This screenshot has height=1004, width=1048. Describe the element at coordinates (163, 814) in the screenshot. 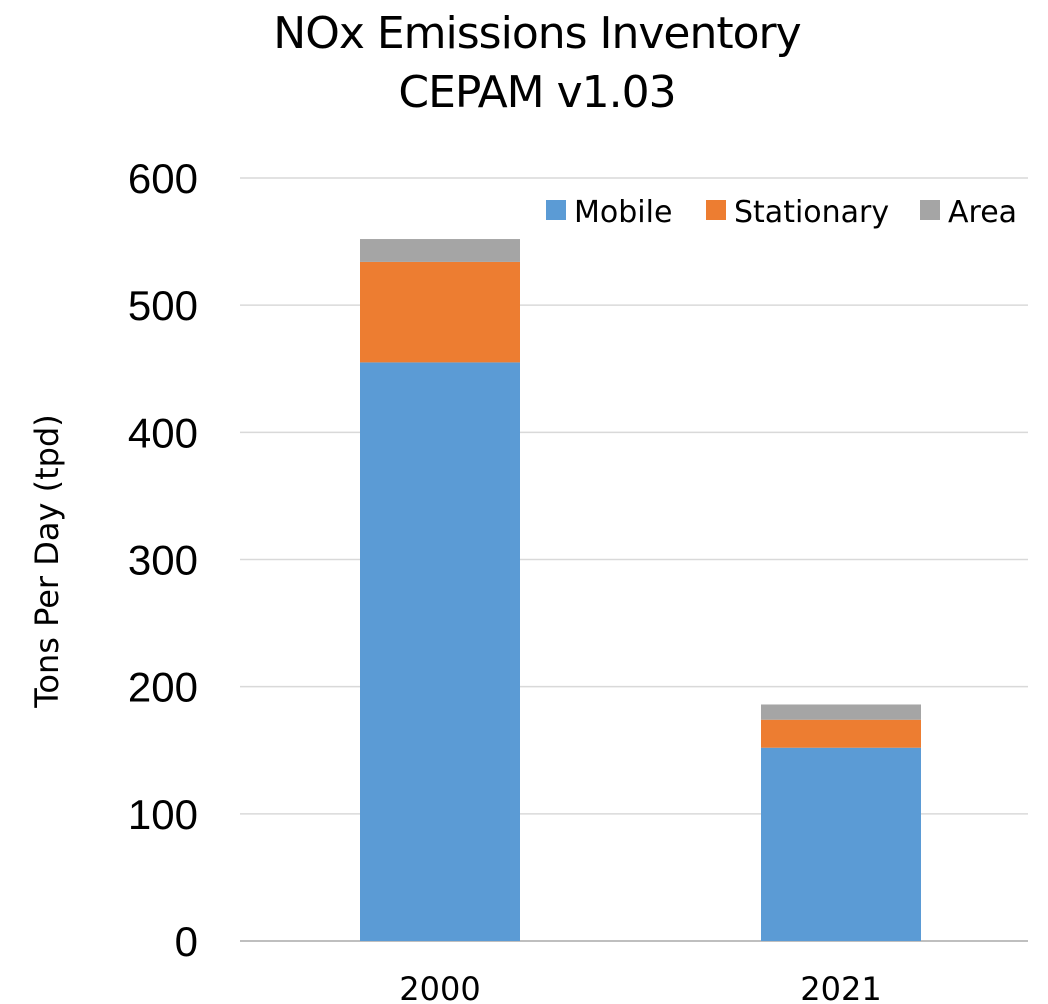

I see `y-tick-label: 100` at that location.